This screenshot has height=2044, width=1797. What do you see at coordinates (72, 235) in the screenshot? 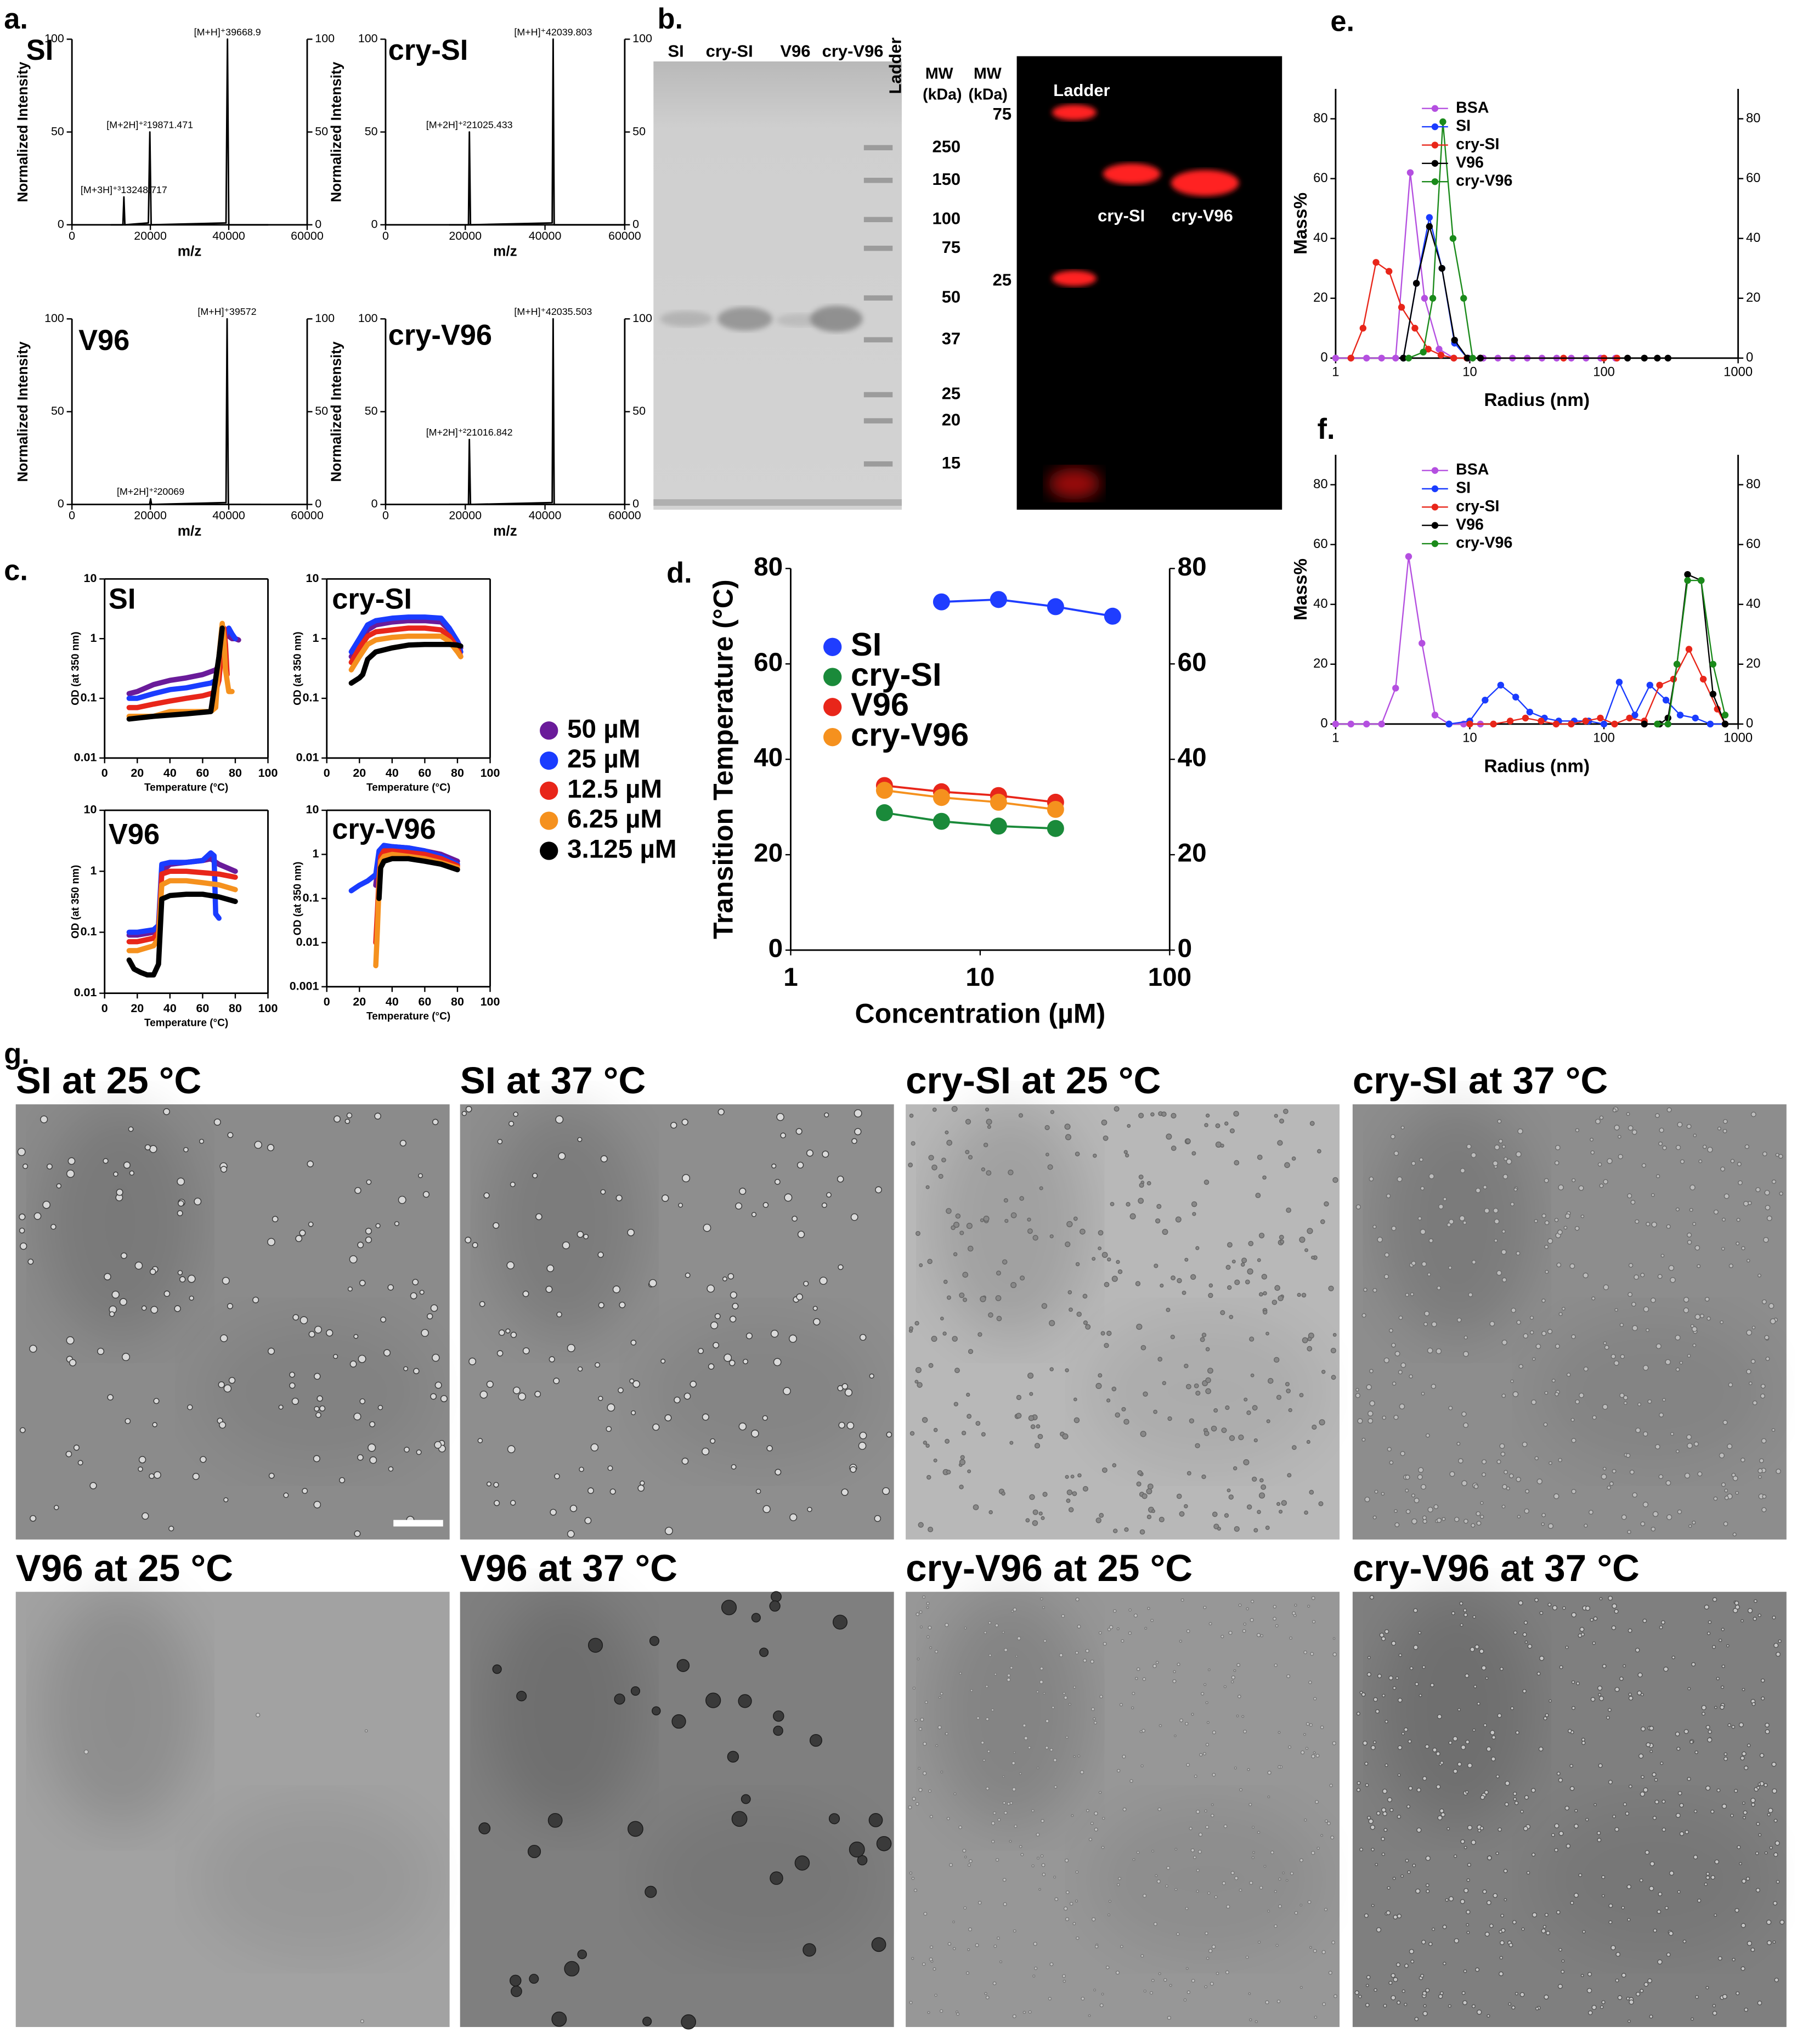
I see `x-tick-label: 0` at bounding box center [72, 235].